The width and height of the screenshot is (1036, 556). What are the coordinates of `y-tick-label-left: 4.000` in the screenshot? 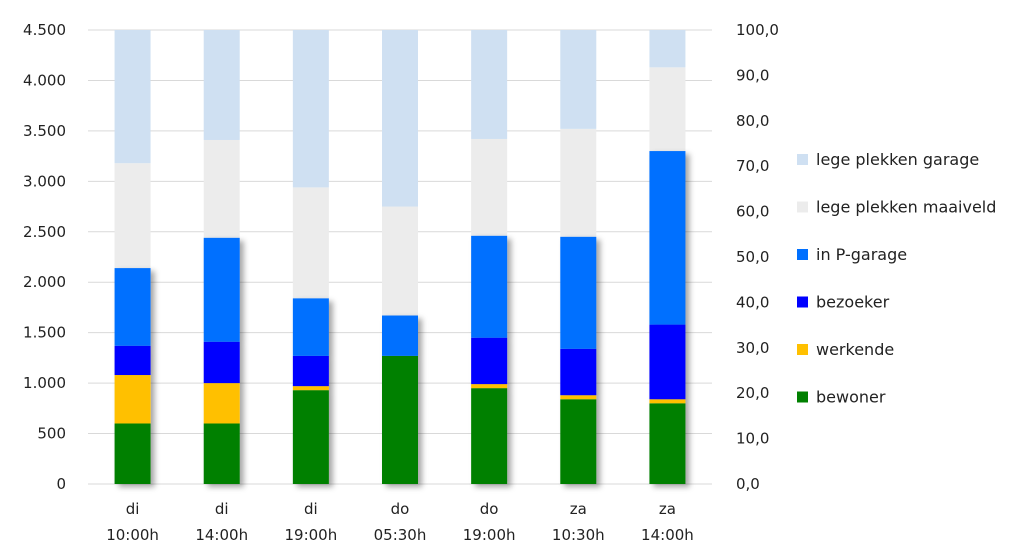 It's located at (44, 80).